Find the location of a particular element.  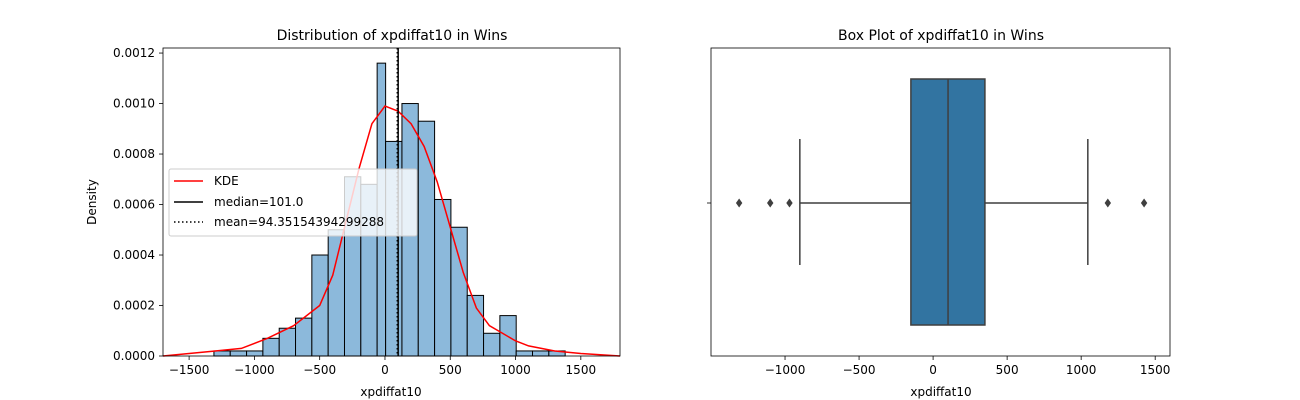

histogram-x-tick-label: −500 is located at coordinates (319, 370).